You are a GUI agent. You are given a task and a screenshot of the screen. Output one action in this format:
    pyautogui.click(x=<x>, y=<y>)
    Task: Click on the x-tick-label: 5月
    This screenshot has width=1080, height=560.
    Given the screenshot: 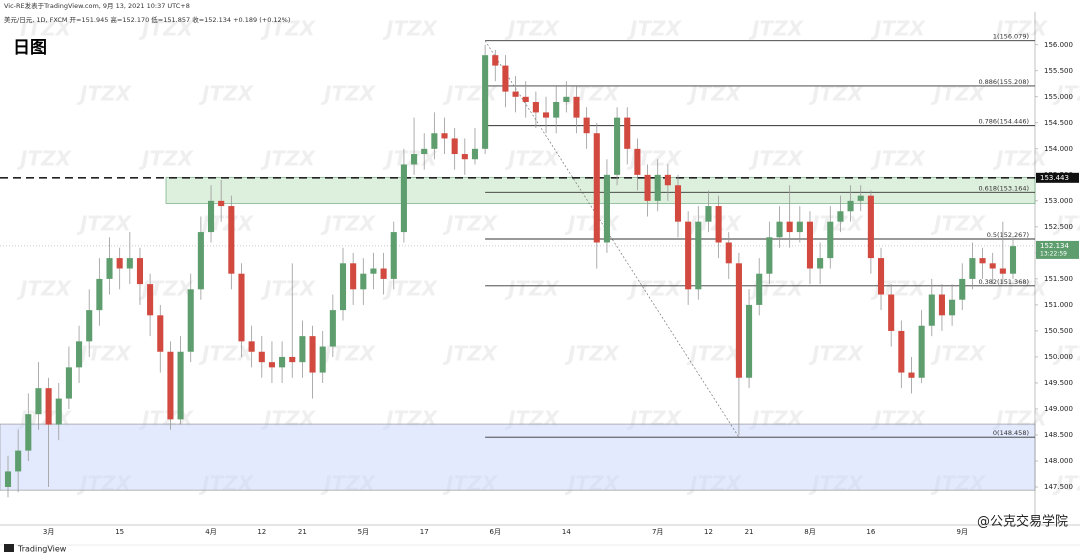 What is the action you would take?
    pyautogui.click(x=363, y=532)
    